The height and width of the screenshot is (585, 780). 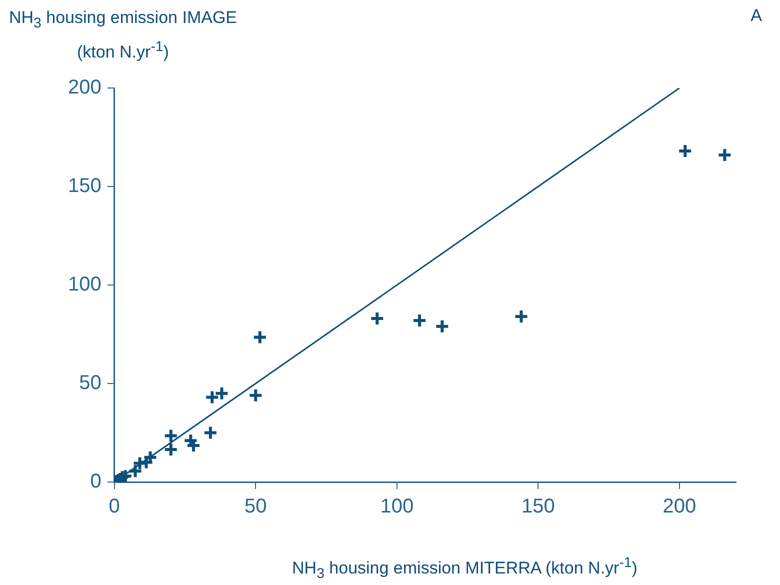 What do you see at coordinates (85, 186) in the screenshot?
I see `y-tick-label: 150` at bounding box center [85, 186].